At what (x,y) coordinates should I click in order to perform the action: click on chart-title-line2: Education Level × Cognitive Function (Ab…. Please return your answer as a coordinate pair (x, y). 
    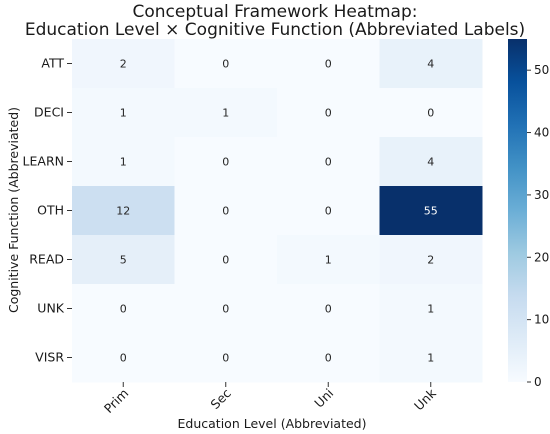
    Looking at the image, I should click on (275, 30).